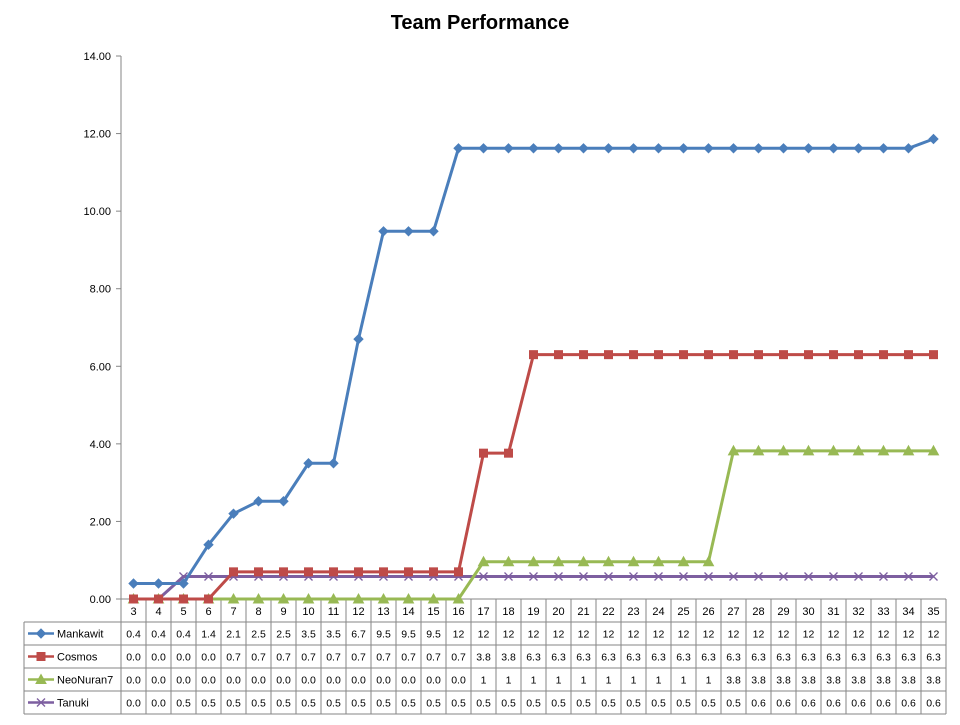 This screenshot has height=725, width=960. I want to click on x-tick-label: 3, so click(133, 612).